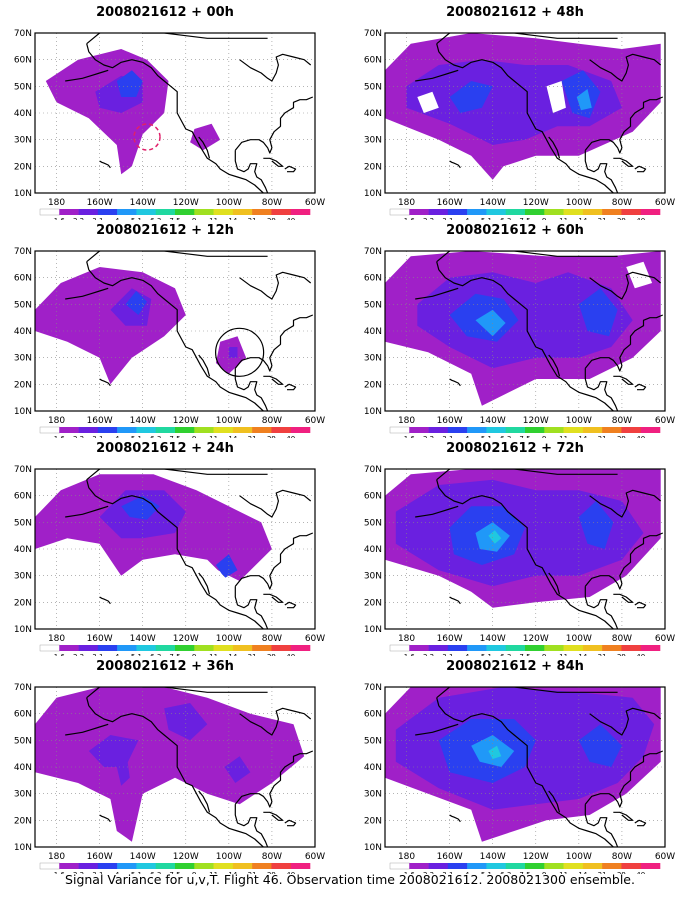  I want to click on colorbar-label: 6.3, so click(155, 654).